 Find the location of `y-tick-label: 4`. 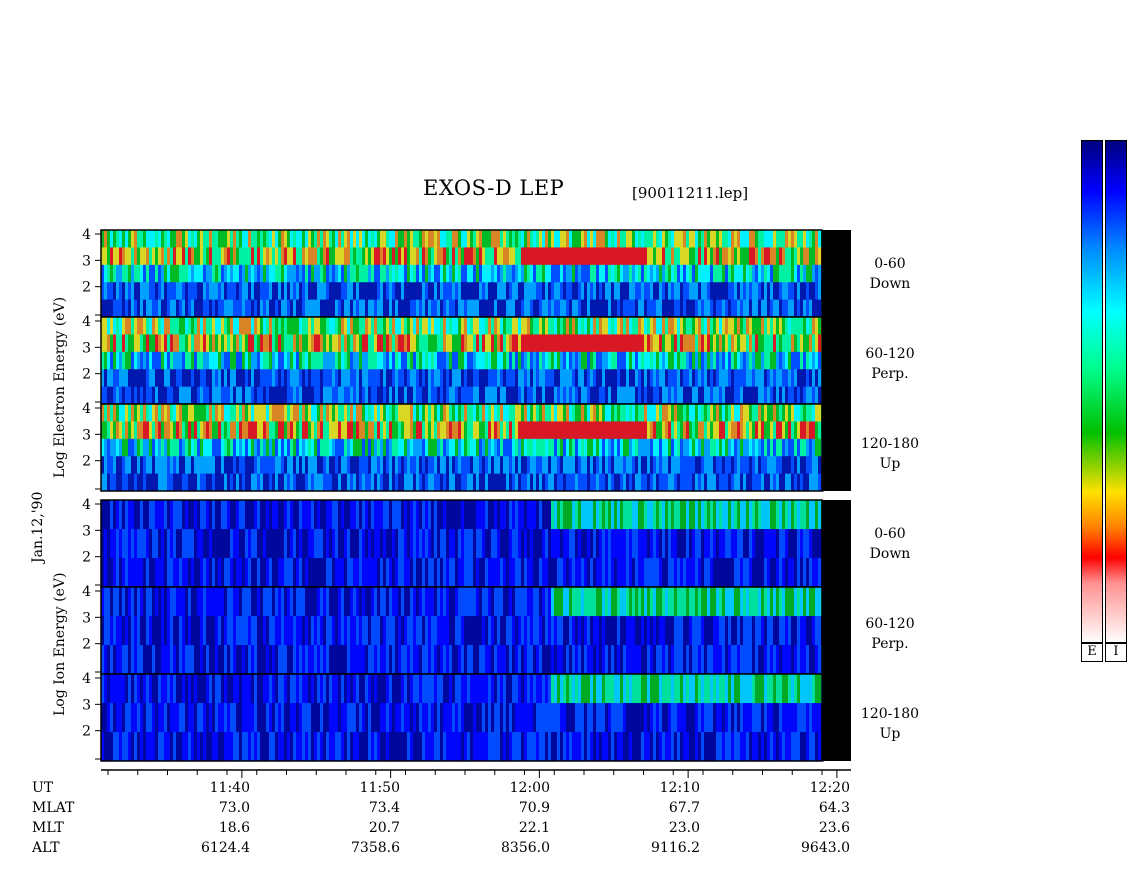

y-tick-label: 4 is located at coordinates (86, 235).